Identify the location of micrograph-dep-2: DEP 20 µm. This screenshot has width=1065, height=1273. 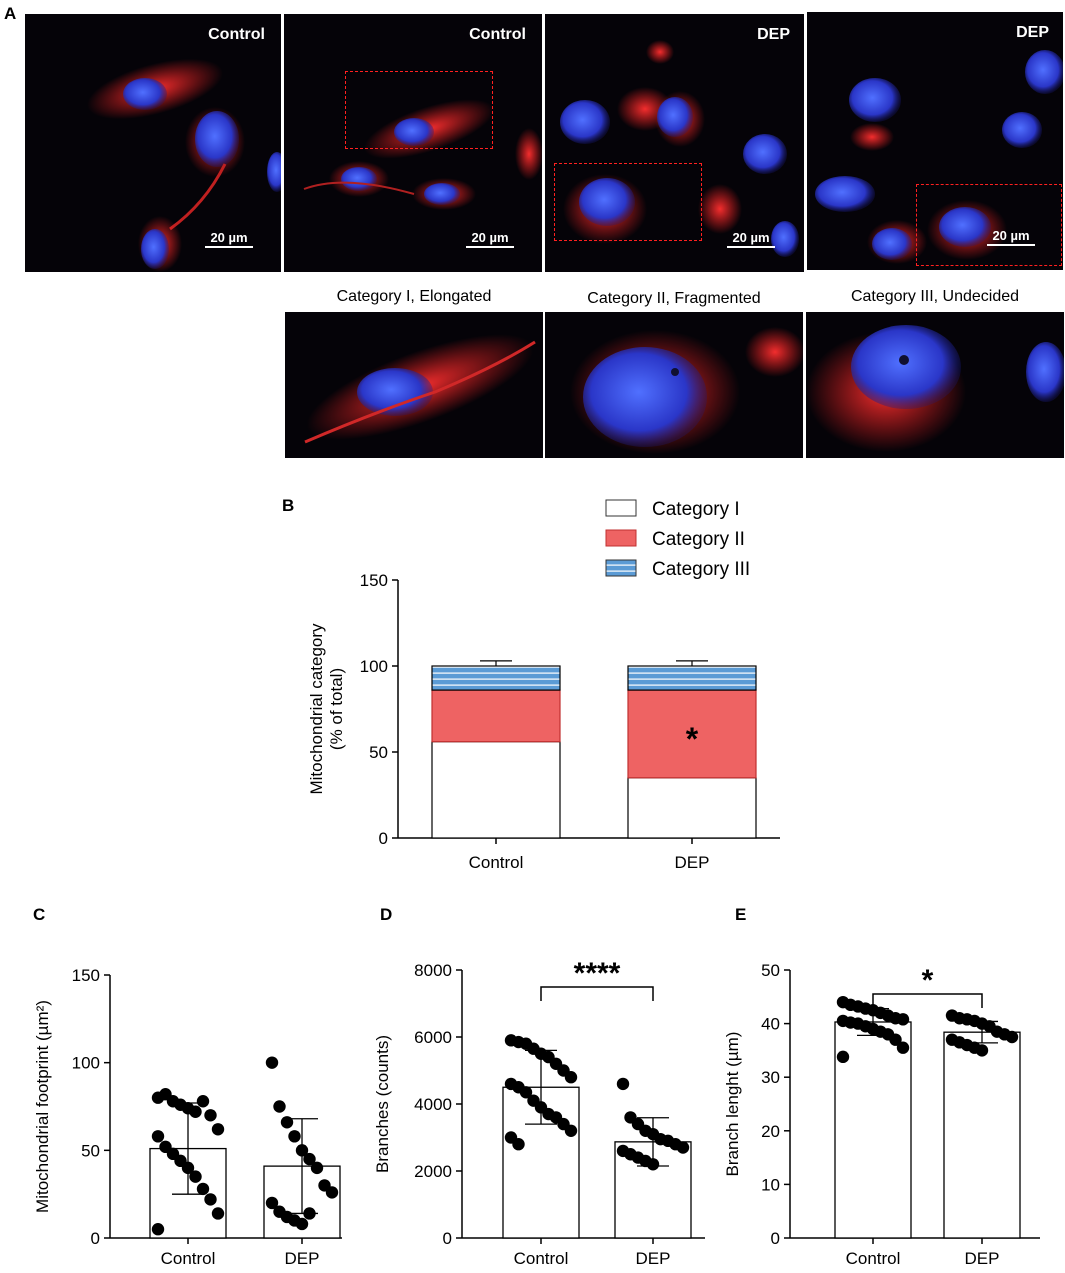
(935, 141).